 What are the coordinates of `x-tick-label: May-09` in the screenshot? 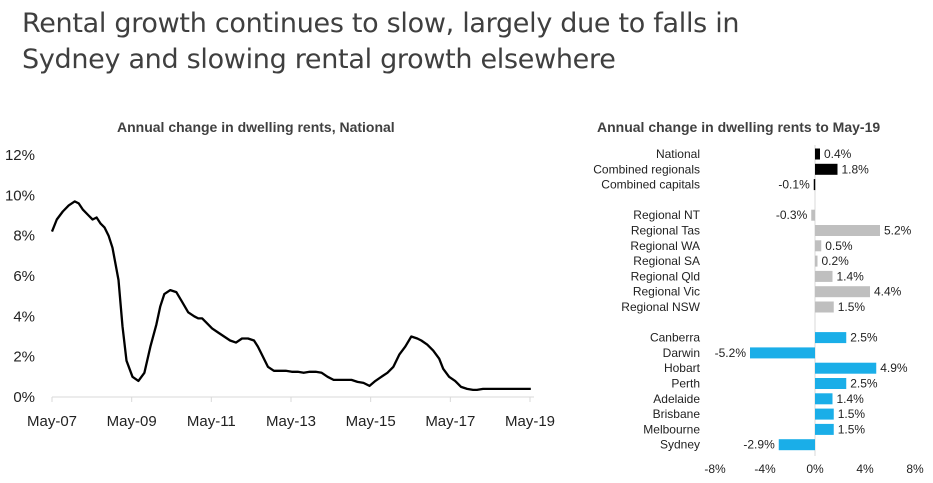 It's located at (132, 421).